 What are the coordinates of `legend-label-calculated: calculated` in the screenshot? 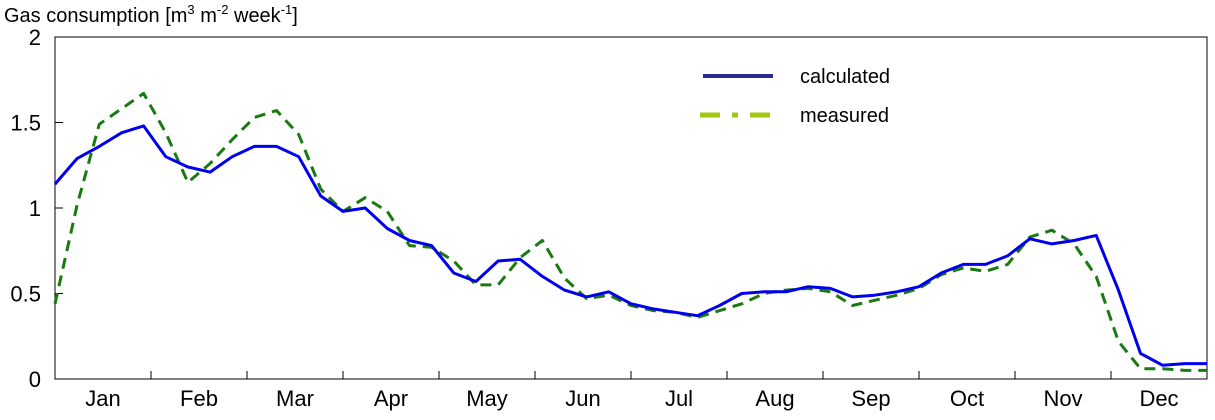 It's located at (845, 77).